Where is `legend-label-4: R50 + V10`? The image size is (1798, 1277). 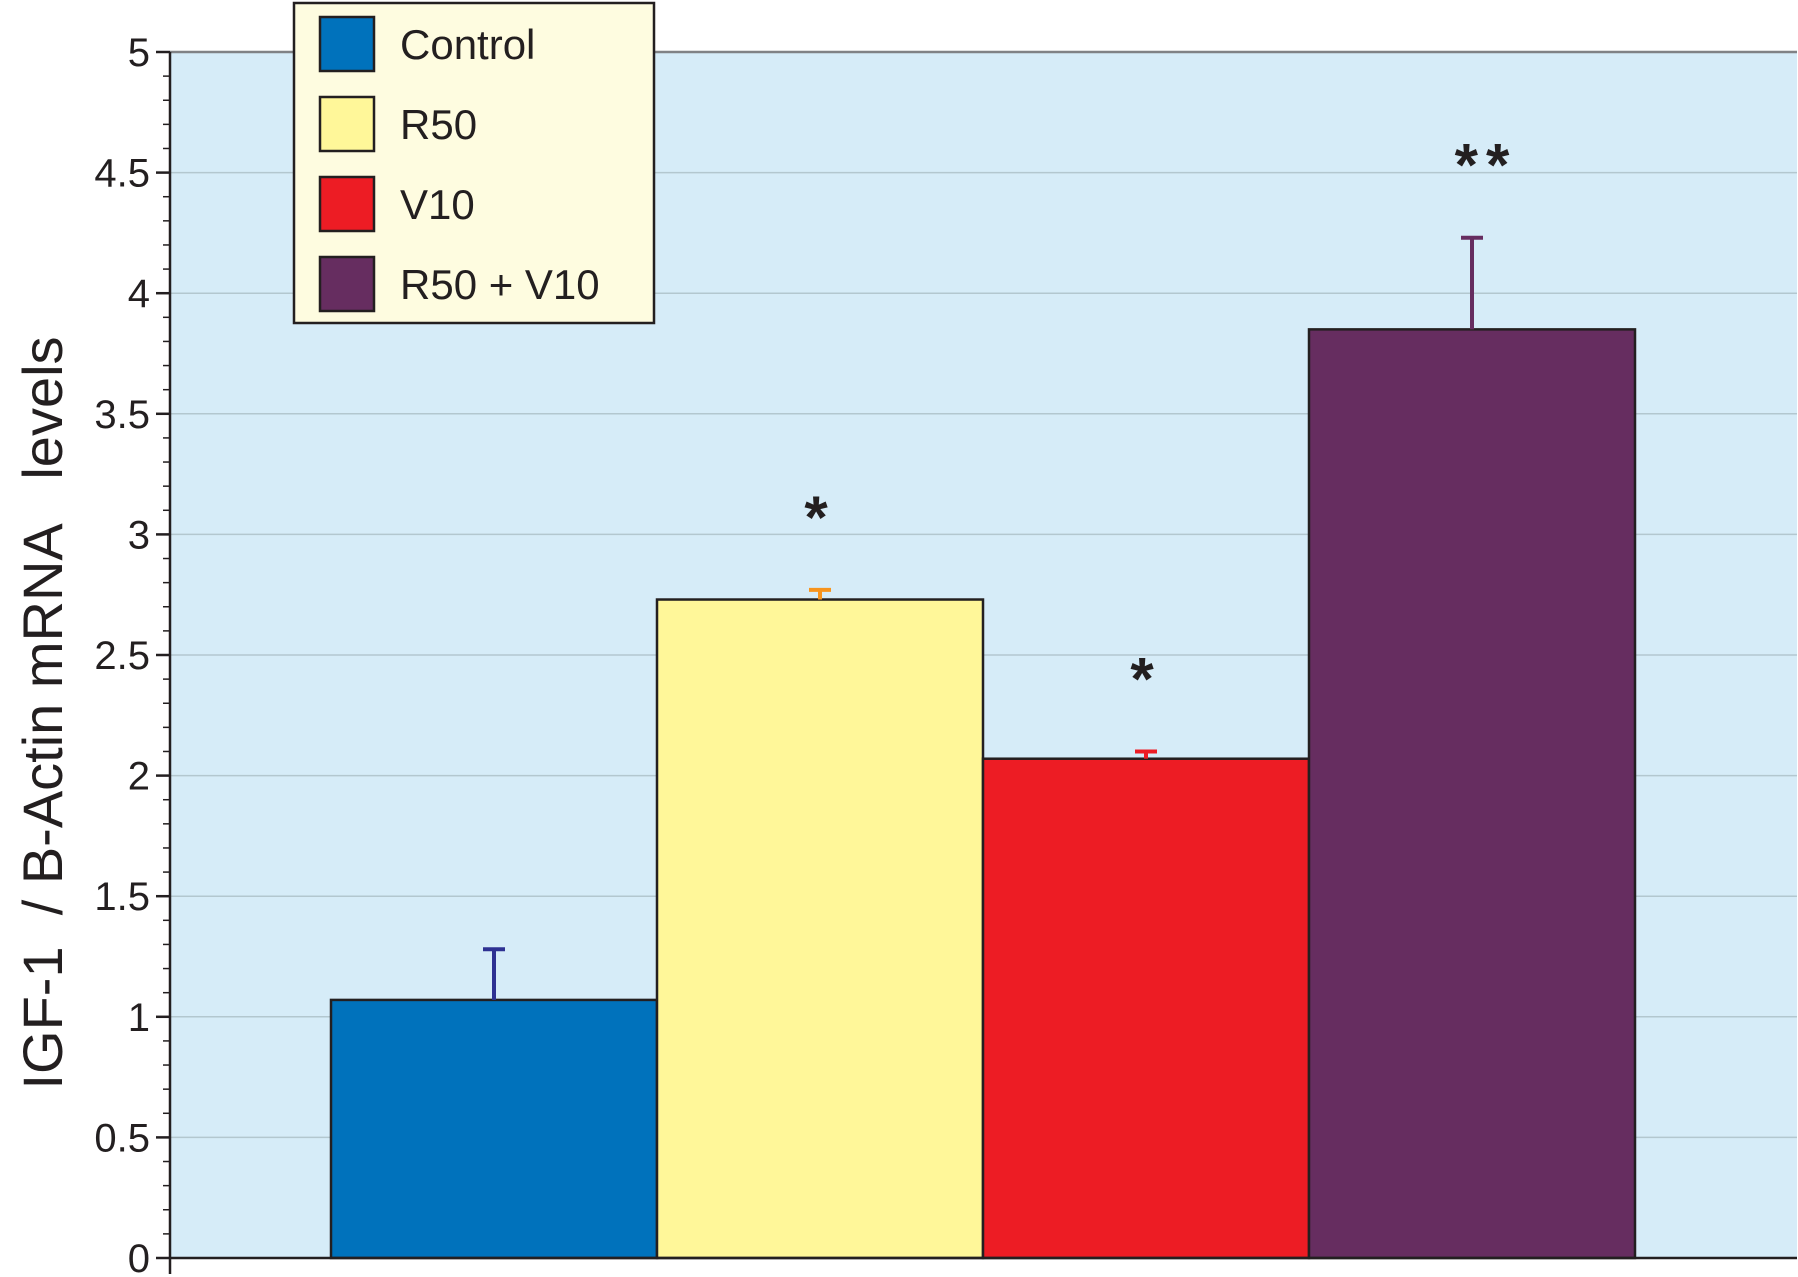 legend-label-4: R50 + V10 is located at coordinates (500, 284).